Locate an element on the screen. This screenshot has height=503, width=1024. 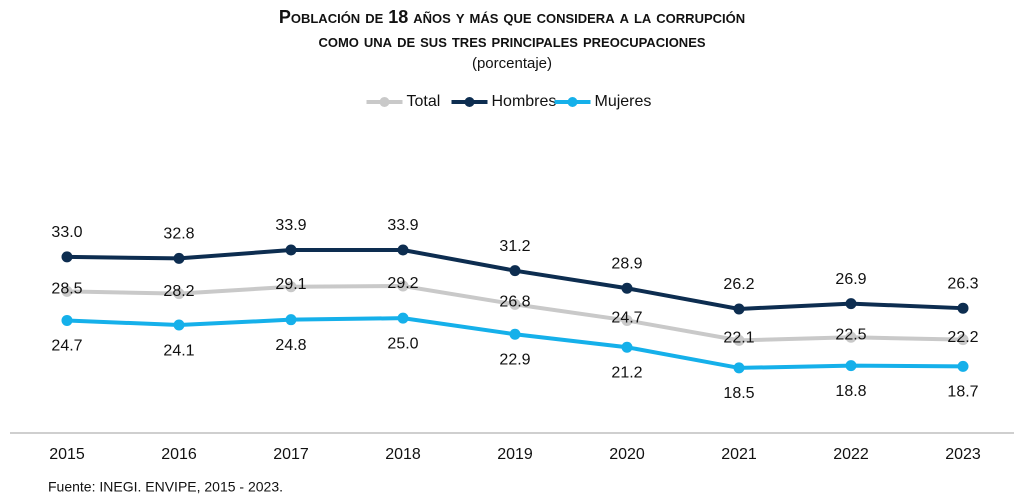
source: Fuente: INEGI. ENVIPE, 2015 - 2023. is located at coordinates (165, 487).